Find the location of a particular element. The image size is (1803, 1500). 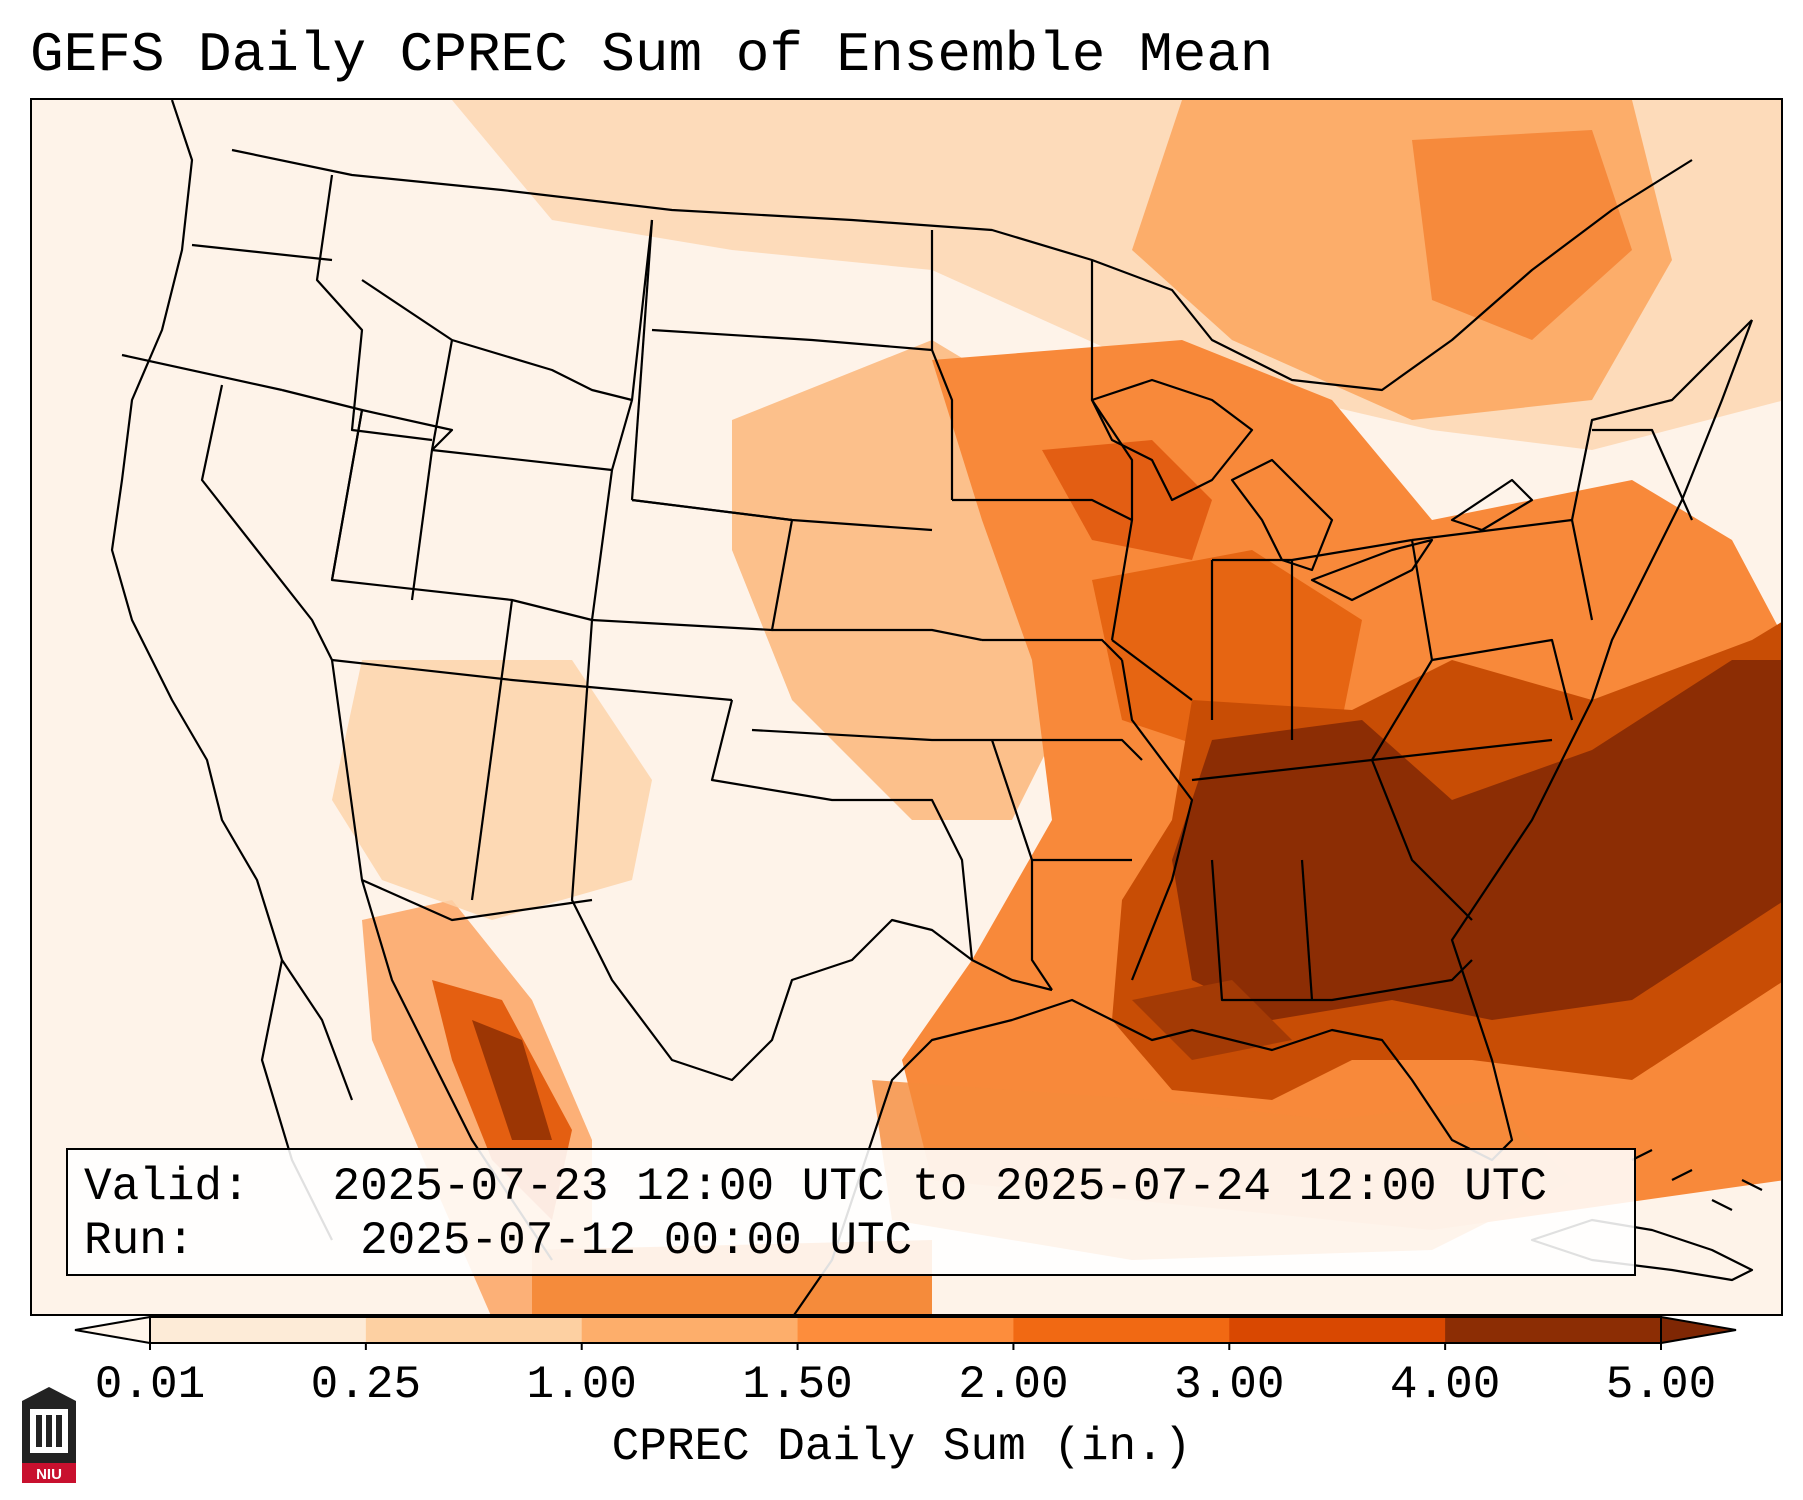

run-value: 2025-07-12 00:00 UTC is located at coordinates (636, 1241).